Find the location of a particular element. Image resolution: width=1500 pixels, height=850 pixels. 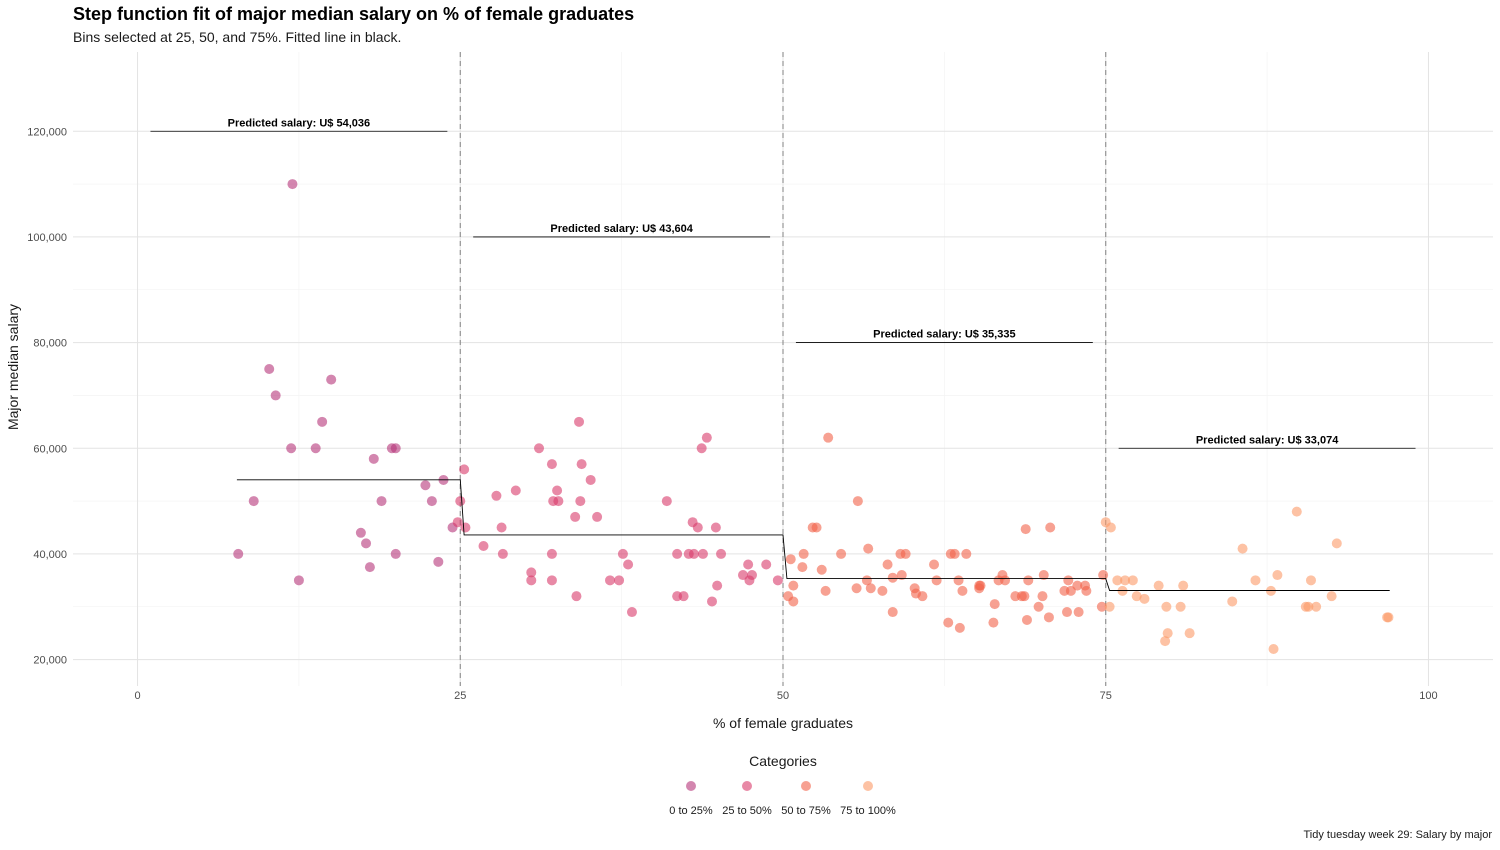

y-tick-label: 100,000 is located at coordinates (47, 238).